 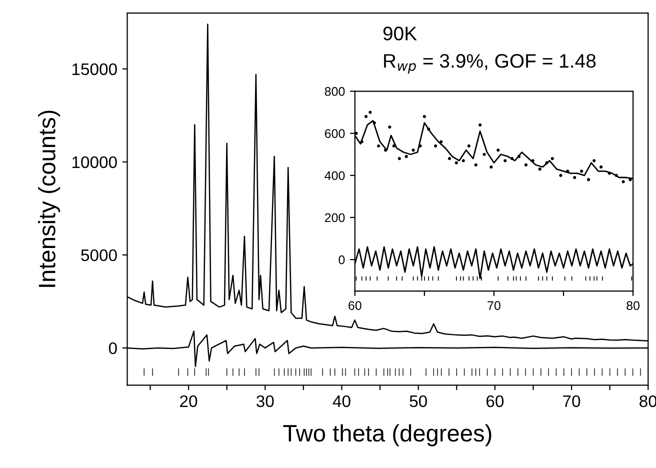 What do you see at coordinates (189, 401) in the screenshot?
I see `x-tick-label: 20` at bounding box center [189, 401].